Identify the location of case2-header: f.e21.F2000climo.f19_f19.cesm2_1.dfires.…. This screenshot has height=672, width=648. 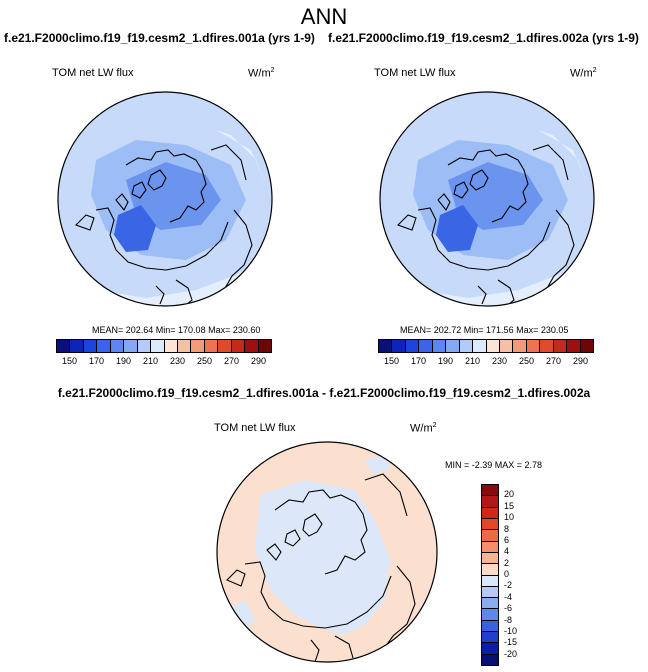
(483, 38).